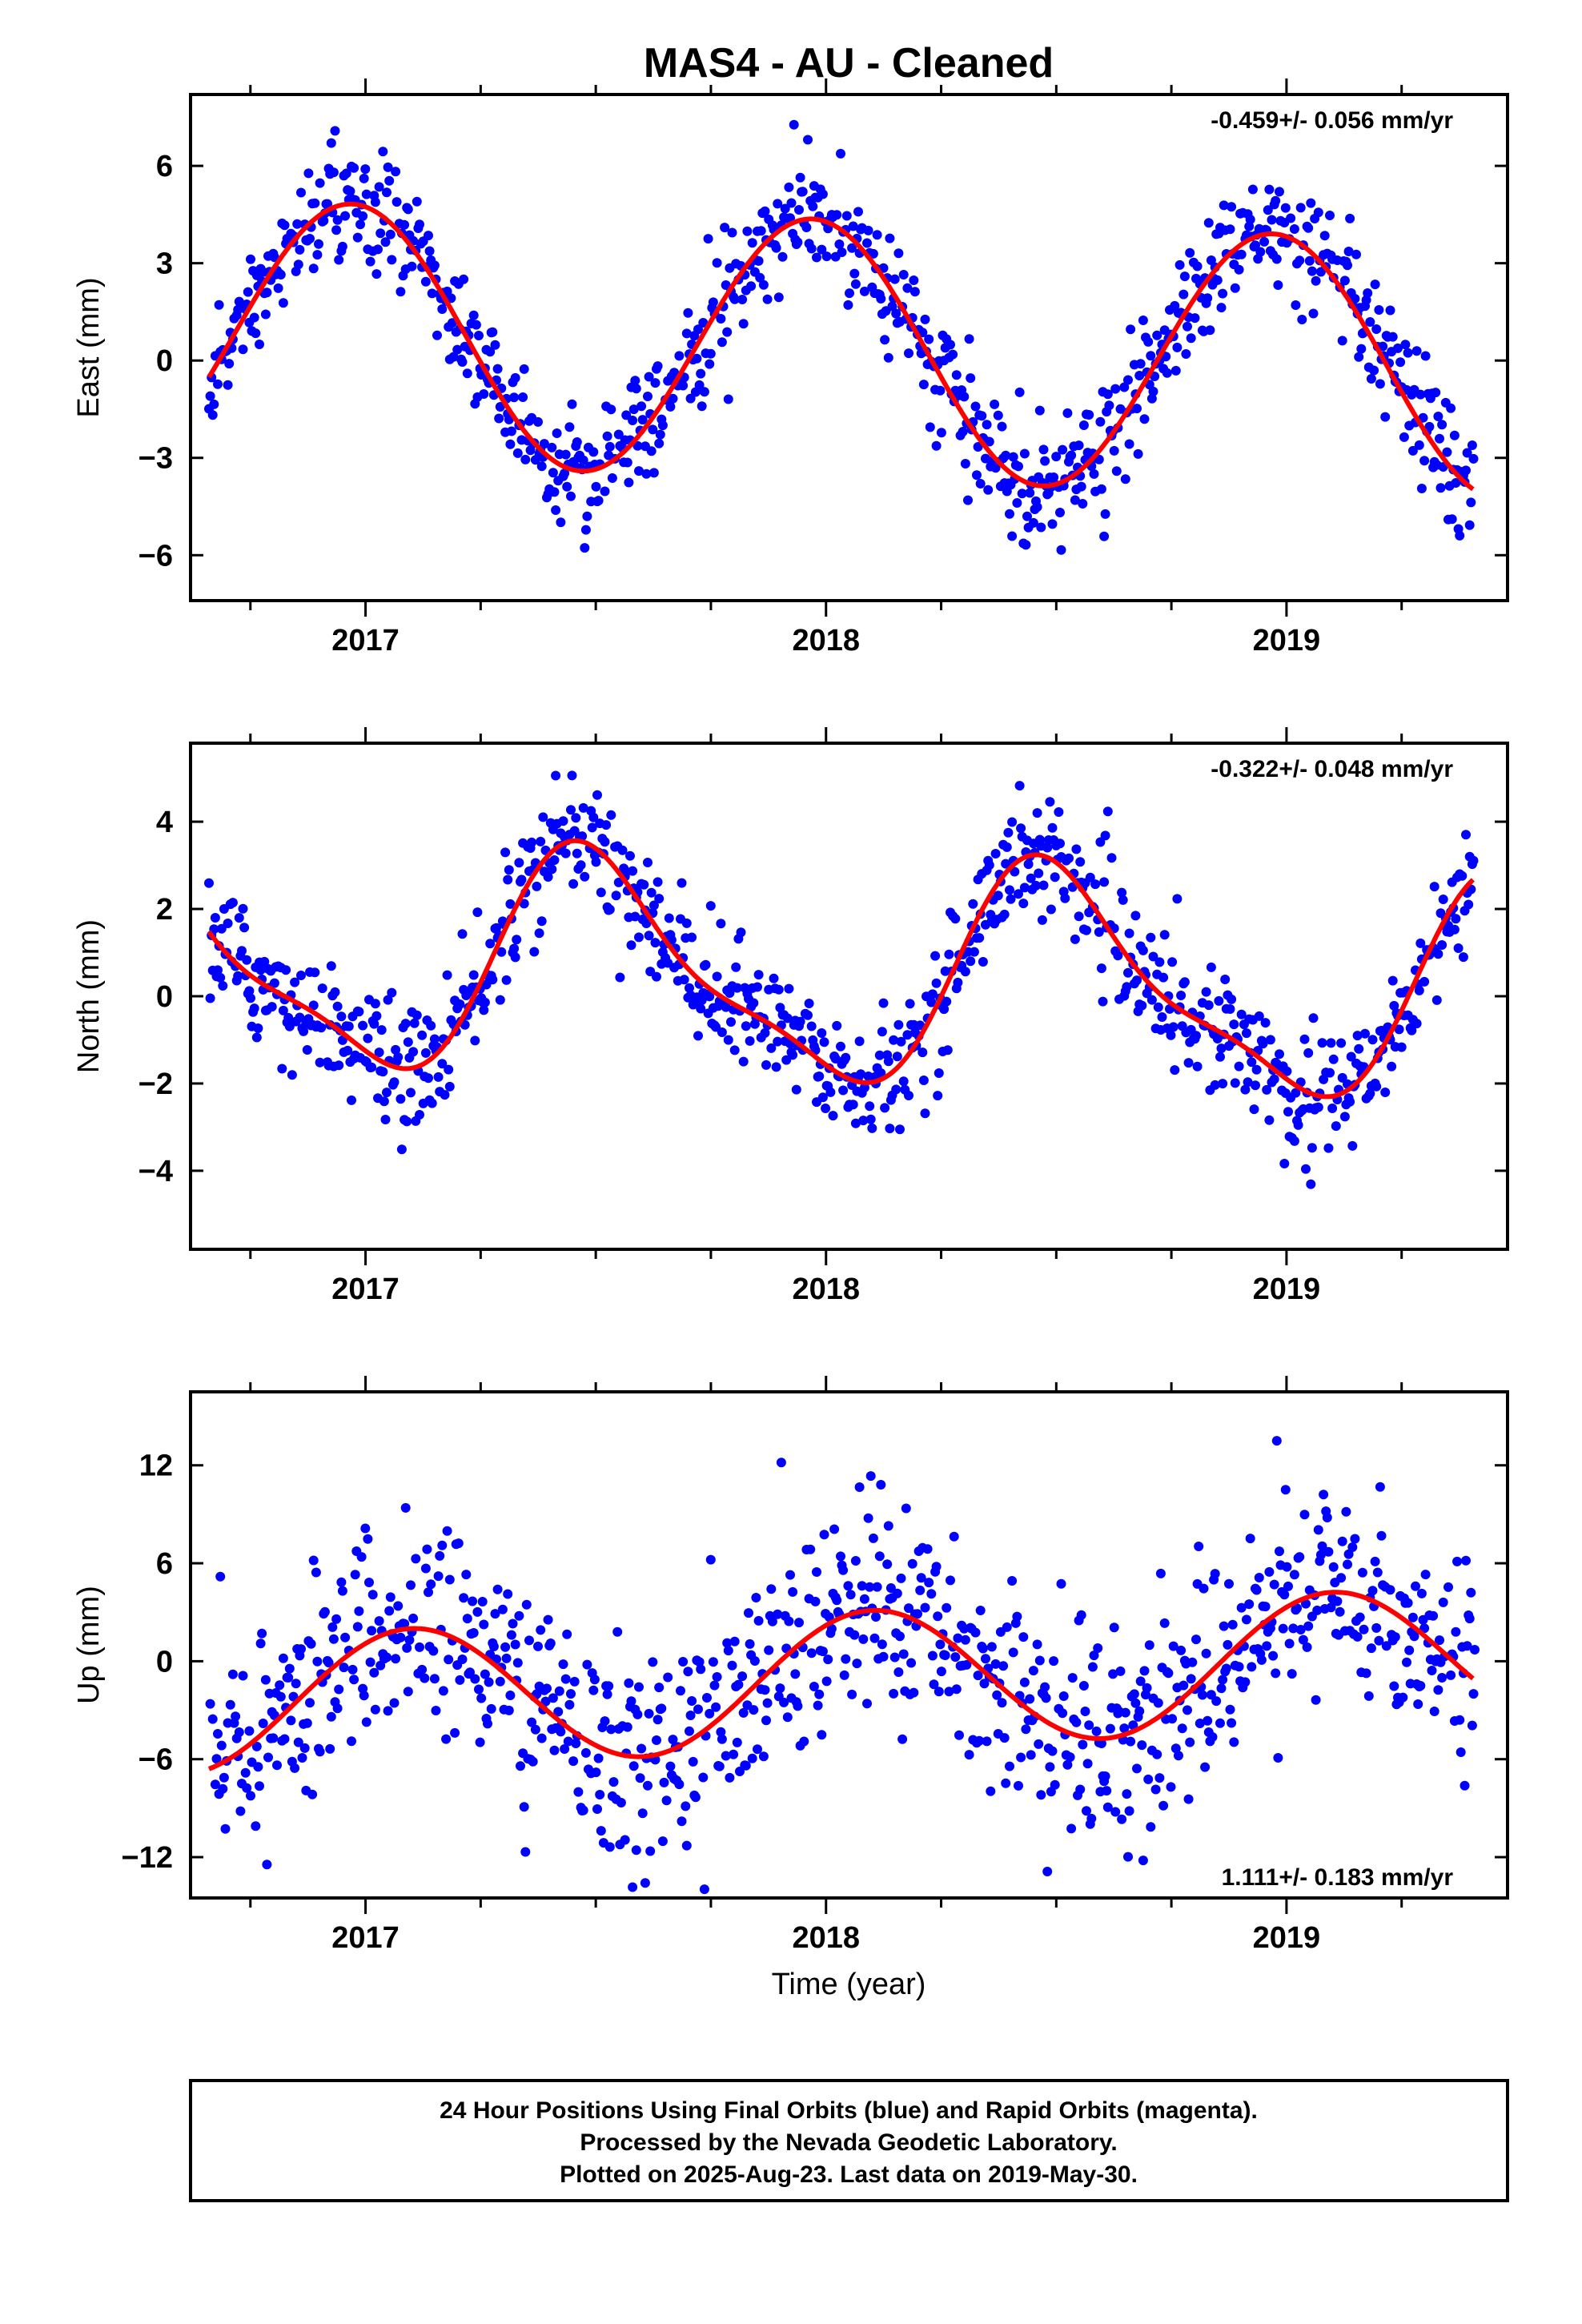  I want to click on y-tick-label: 4, so click(164, 823).